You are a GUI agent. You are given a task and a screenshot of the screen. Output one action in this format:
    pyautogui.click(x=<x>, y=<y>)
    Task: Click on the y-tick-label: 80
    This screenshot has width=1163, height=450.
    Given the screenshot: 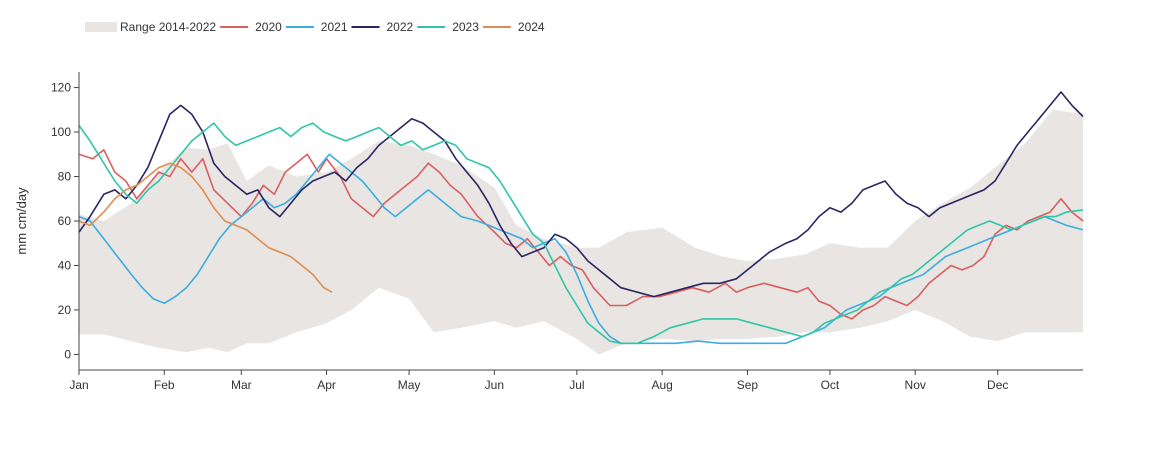 What is the action you would take?
    pyautogui.click(x=65, y=177)
    